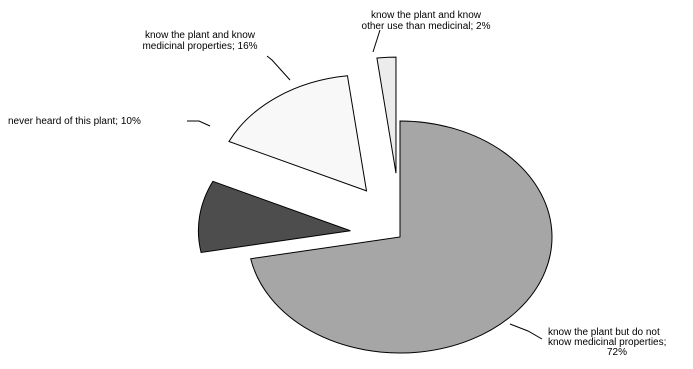 The height and width of the screenshot is (369, 693). I want to click on data-label-4-line-1: know the plant and know, so click(426, 15).